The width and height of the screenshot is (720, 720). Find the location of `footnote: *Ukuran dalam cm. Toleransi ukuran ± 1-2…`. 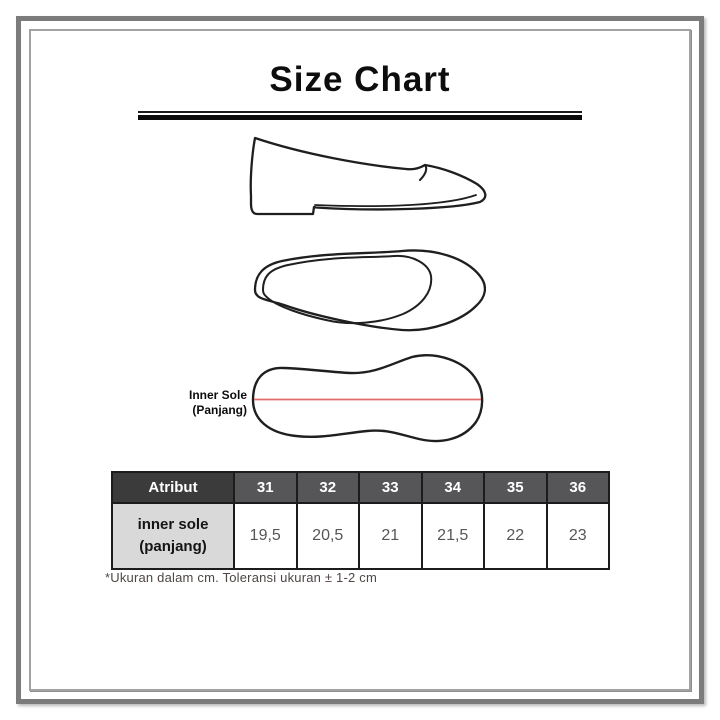

footnote: *Ukuran dalam cm. Toleransi ukuran ± 1-2… is located at coordinates (241, 577).